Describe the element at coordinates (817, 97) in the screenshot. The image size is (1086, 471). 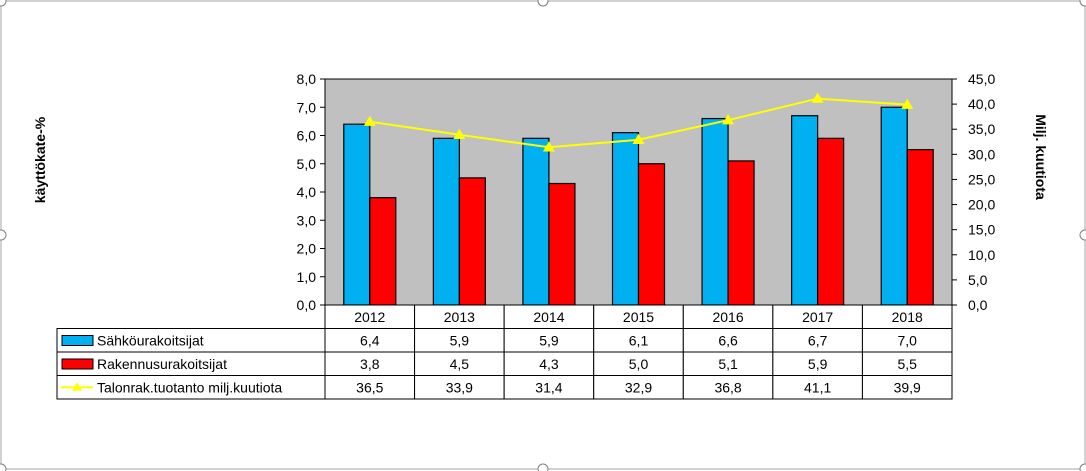
I see `point-talonrak-2017` at that location.